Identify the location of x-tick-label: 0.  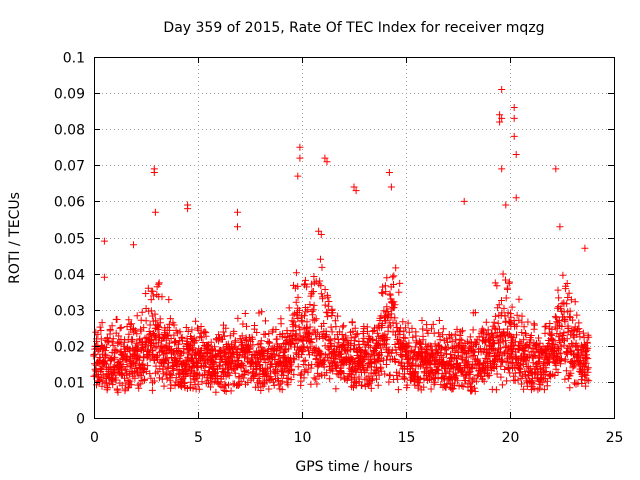
(94, 438).